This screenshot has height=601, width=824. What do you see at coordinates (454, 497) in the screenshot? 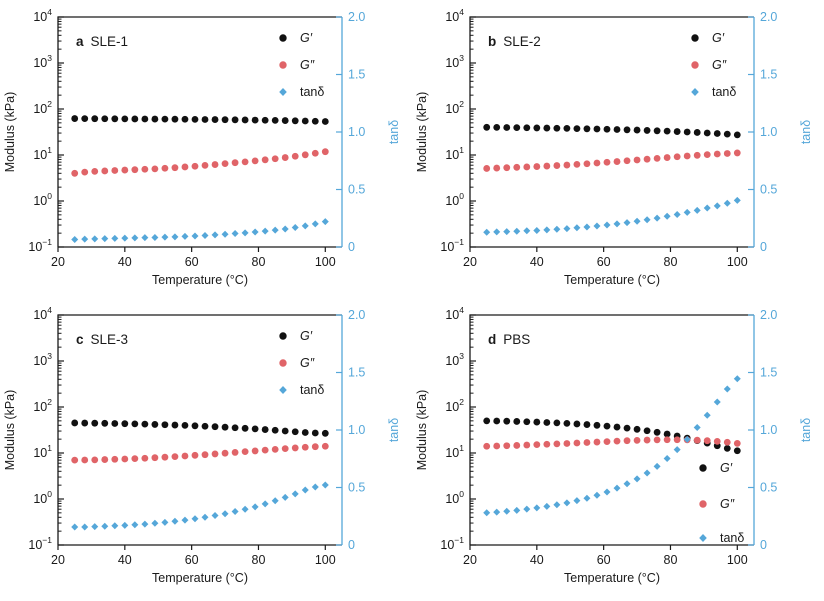
I see `left-tick-label: 10⁰` at bounding box center [454, 497].